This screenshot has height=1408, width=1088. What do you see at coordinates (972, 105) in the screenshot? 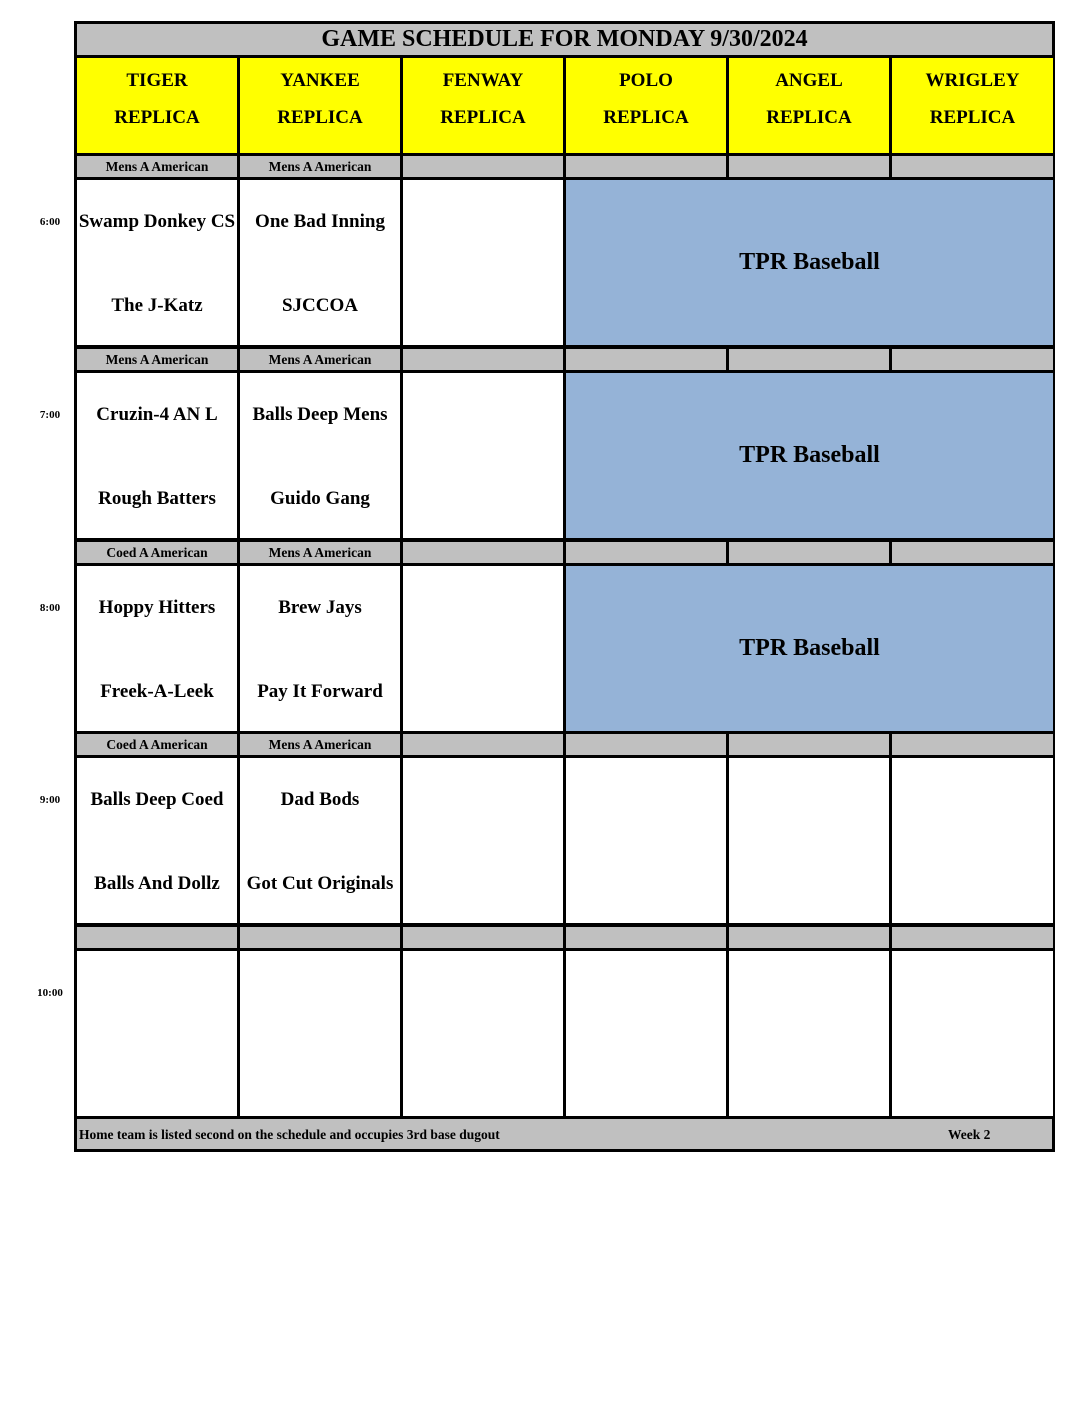
I see `field-header-wrigley: WRIGLEY REPLICA` at bounding box center [972, 105].